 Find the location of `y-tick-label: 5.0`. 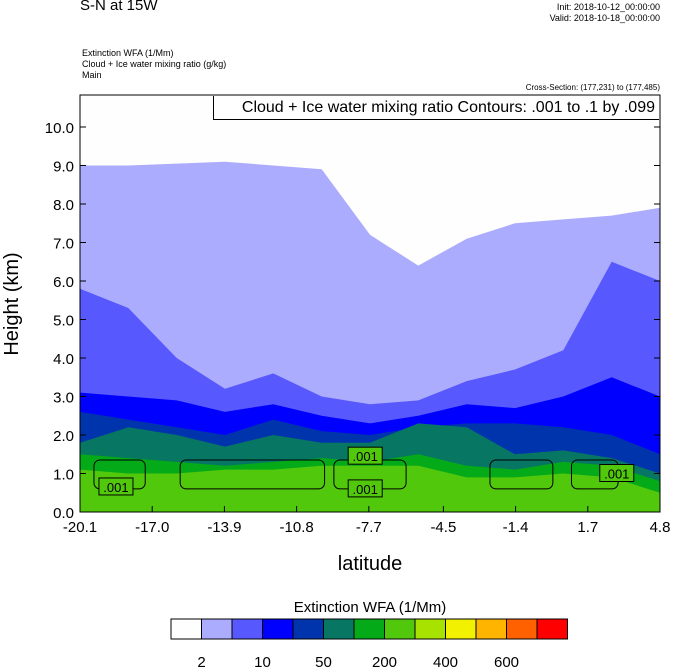

y-tick-label: 5.0 is located at coordinates (63, 321).